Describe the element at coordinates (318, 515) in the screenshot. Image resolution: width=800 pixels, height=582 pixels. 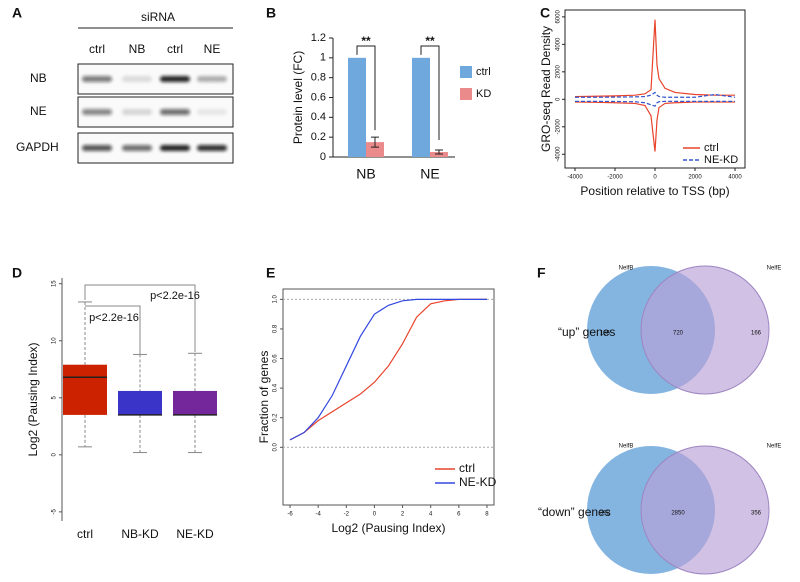
I see `x-tick-label: -4` at that location.